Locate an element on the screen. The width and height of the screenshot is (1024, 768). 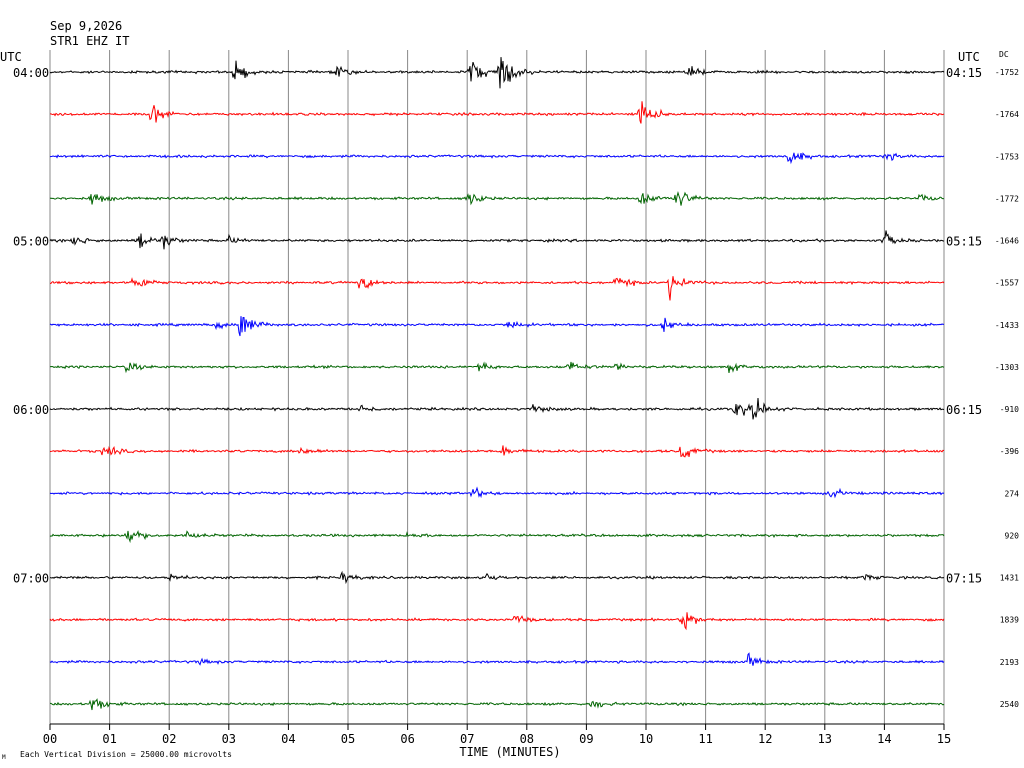
left-time-label: 04:00 is located at coordinates (31, 73).